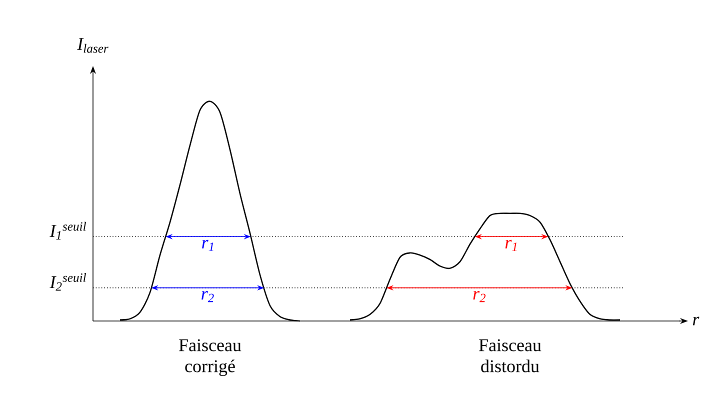 Image resolution: width=703 pixels, height=401 pixels. Describe the element at coordinates (68, 282) in the screenshot. I see `ref-line-label: I$_{2}$seuil` at that location.